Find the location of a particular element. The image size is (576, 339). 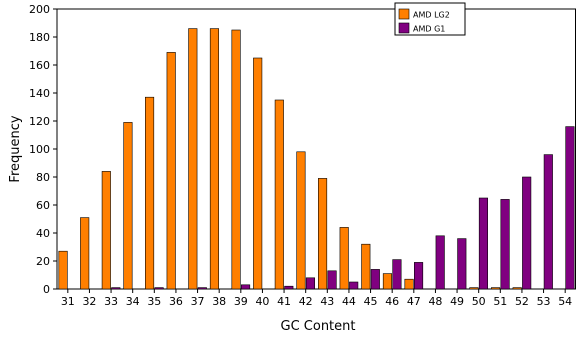

y-tick-label: 100 is located at coordinates (39, 149).